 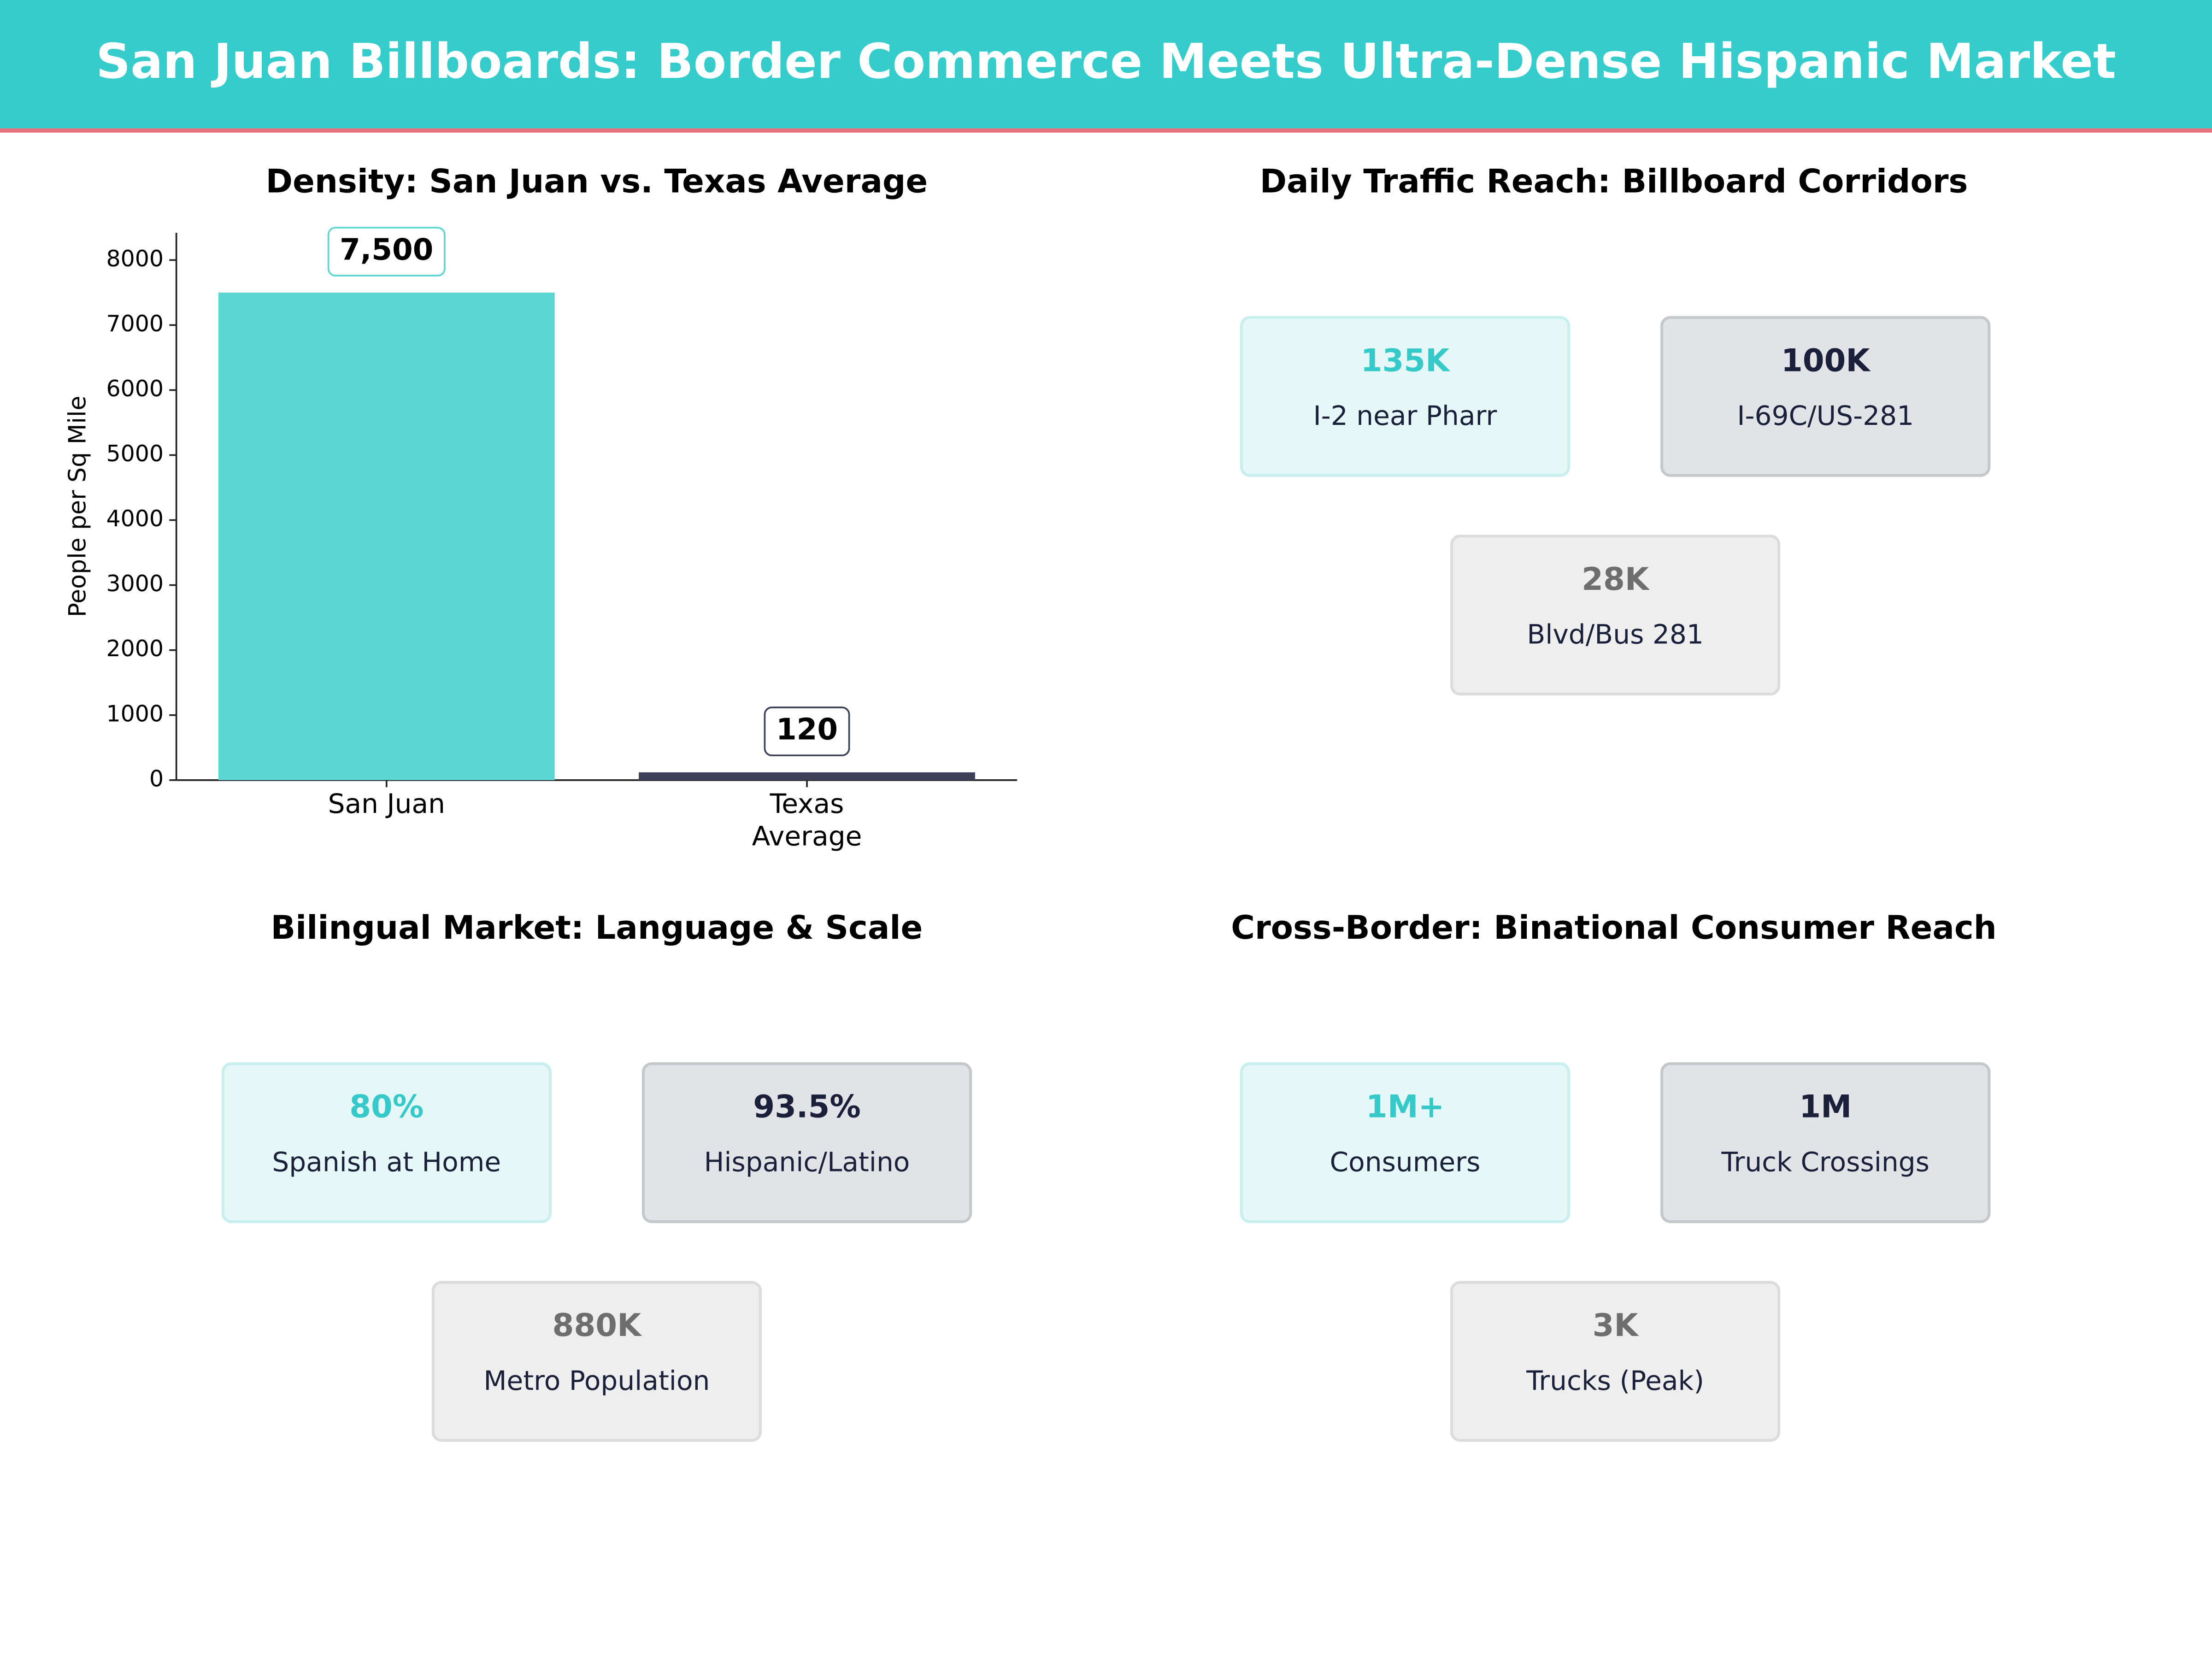 I want to click on stat-card: 93.5% Hispanic/Latino, so click(x=806, y=1143).